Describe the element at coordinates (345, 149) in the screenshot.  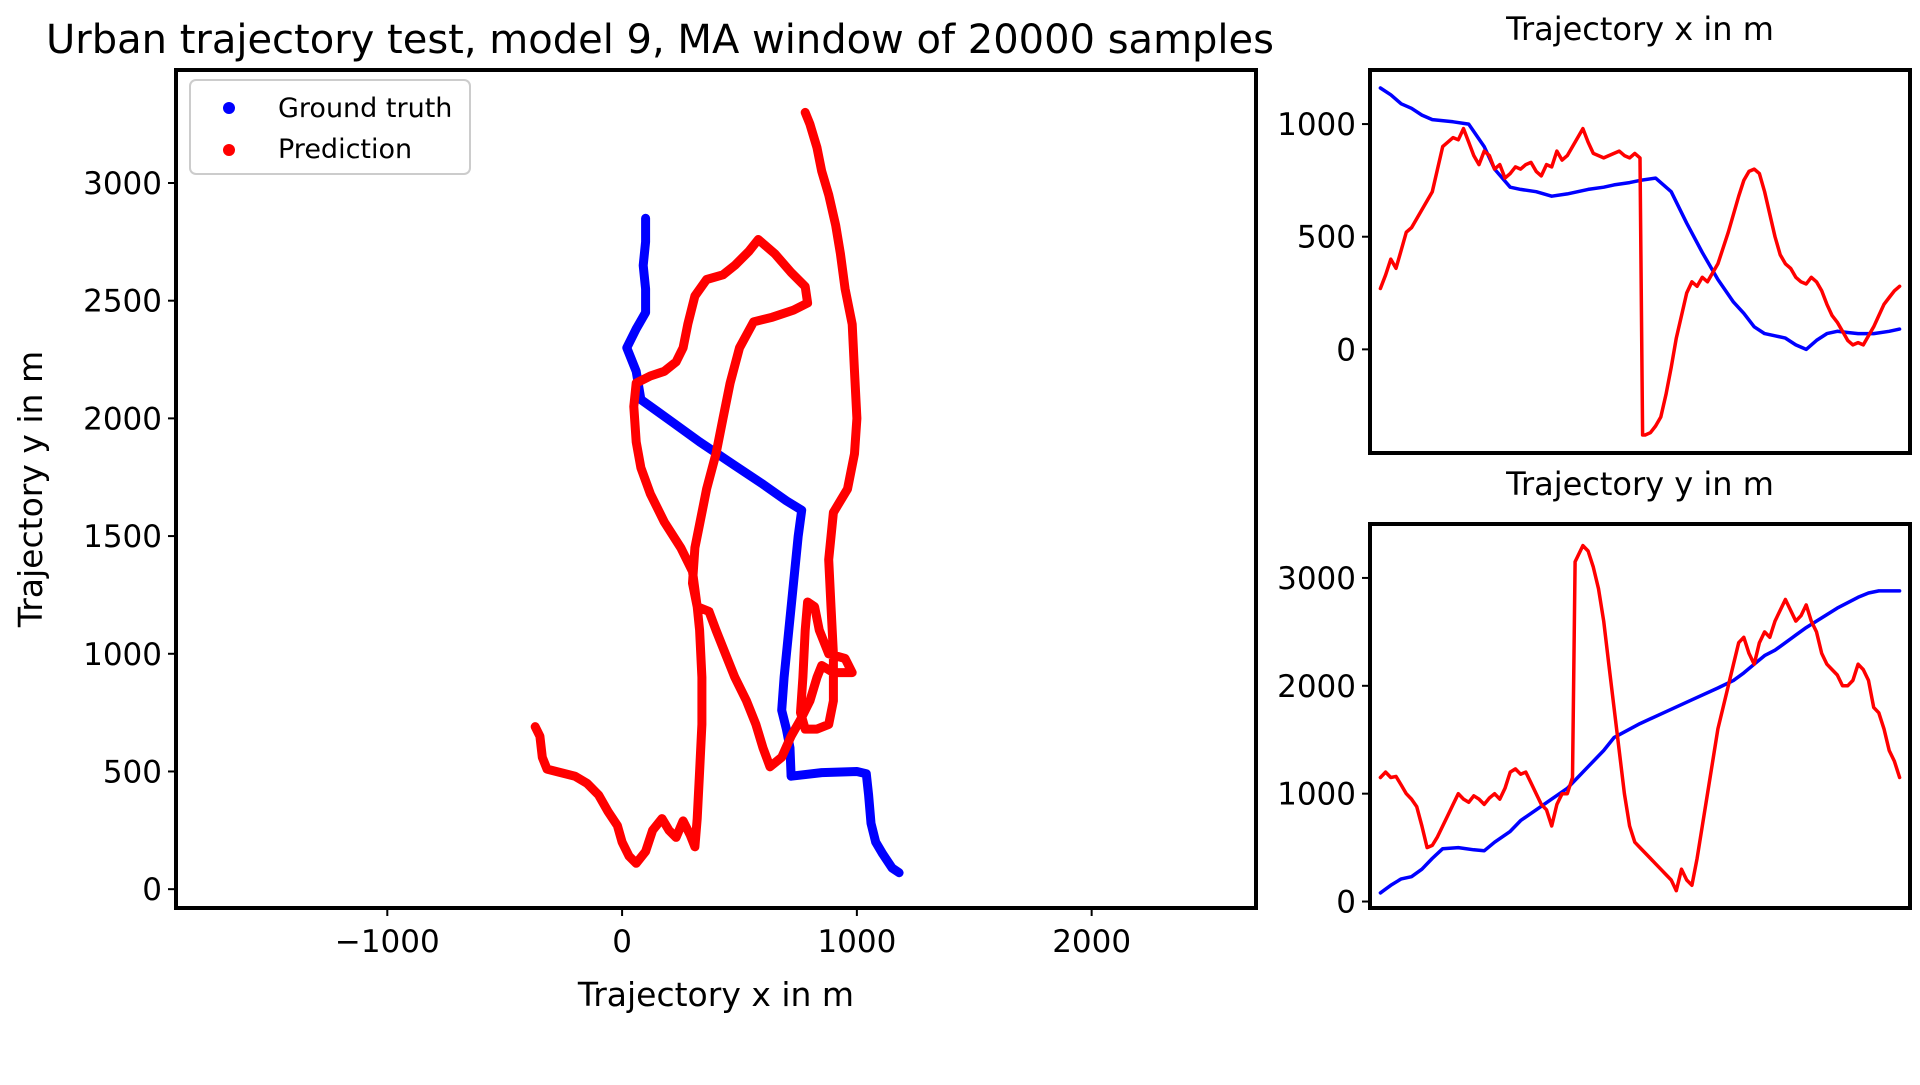
I see `legend-label-prediction: Prediction` at that location.